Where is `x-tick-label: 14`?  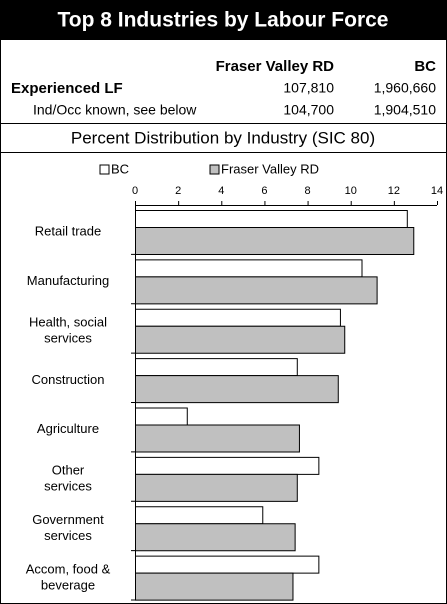
x-tick-label: 14 is located at coordinates (437, 191).